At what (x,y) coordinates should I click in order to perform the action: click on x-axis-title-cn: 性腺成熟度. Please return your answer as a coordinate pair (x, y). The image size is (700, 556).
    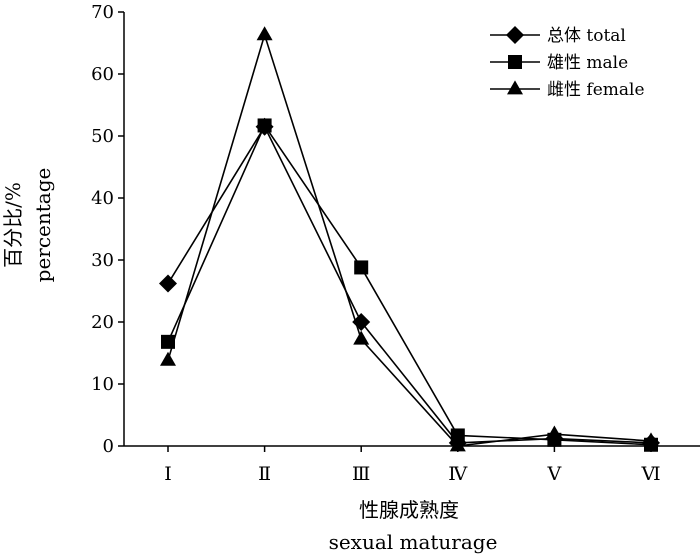
    Looking at the image, I should click on (409, 510).